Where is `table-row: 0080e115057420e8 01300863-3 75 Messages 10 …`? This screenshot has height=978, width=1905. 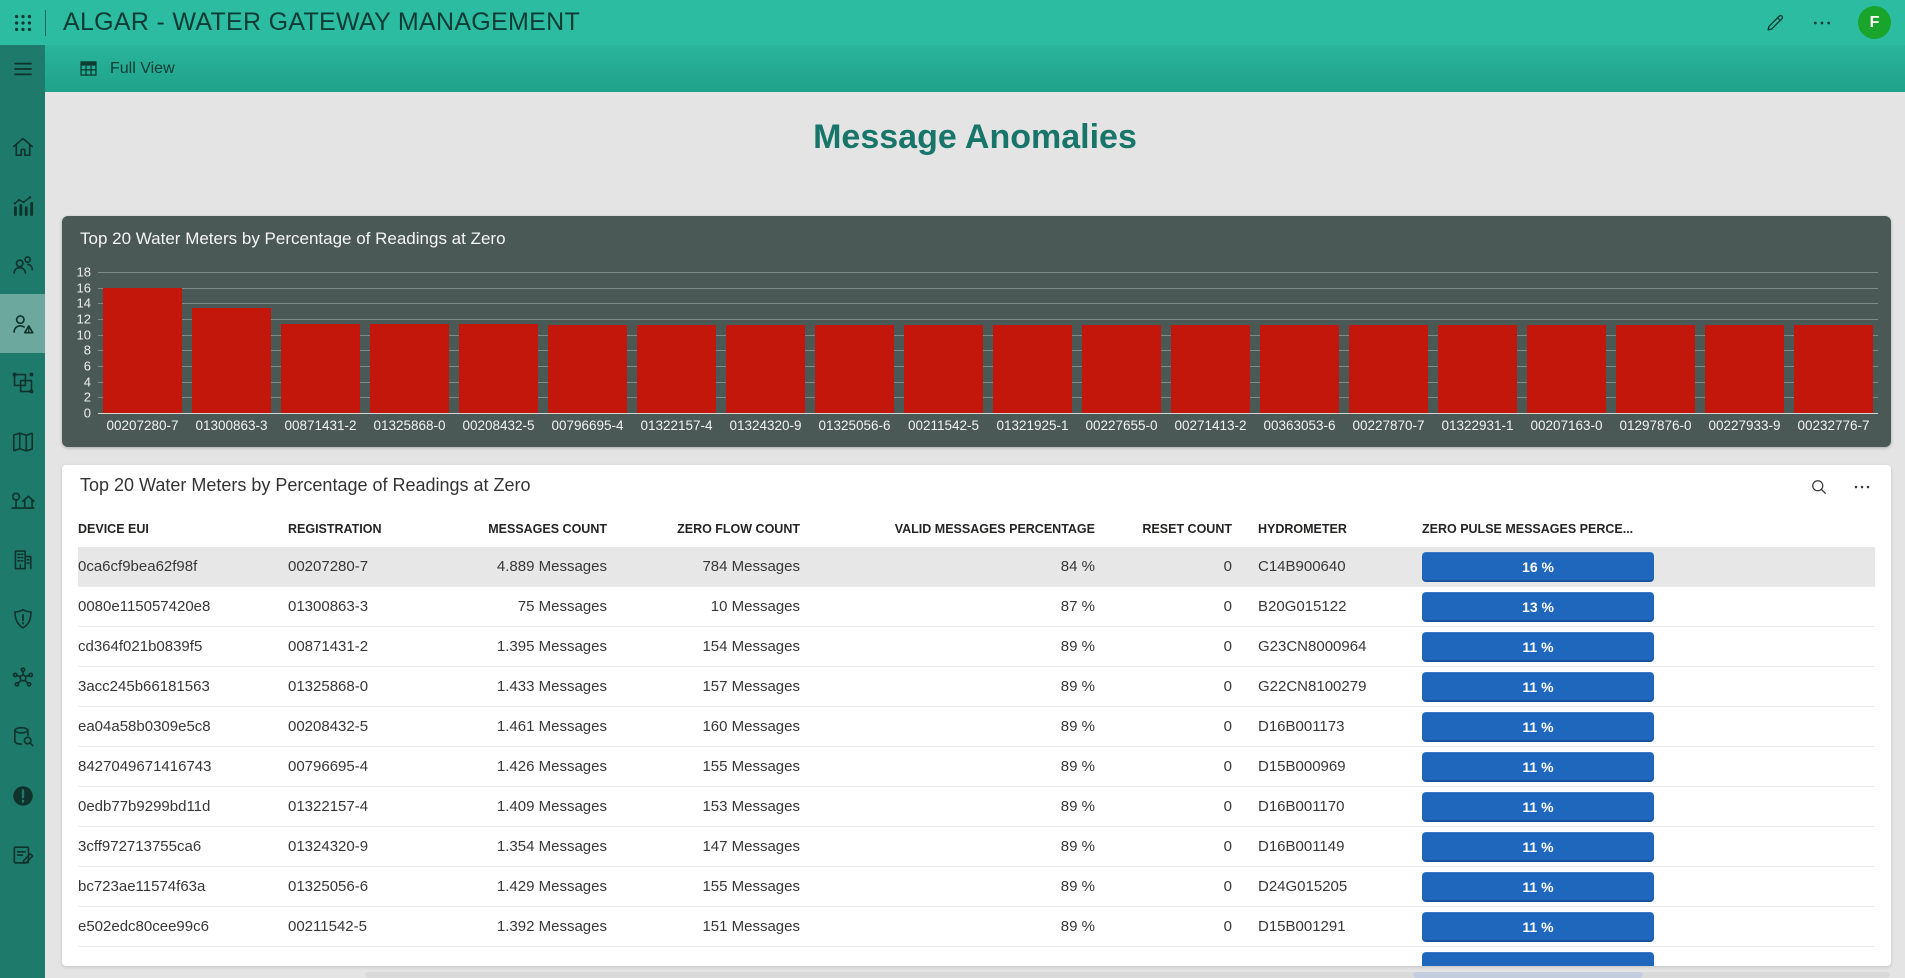 table-row: 0080e115057420e8 01300863-3 75 Messages 10 … is located at coordinates (976, 607).